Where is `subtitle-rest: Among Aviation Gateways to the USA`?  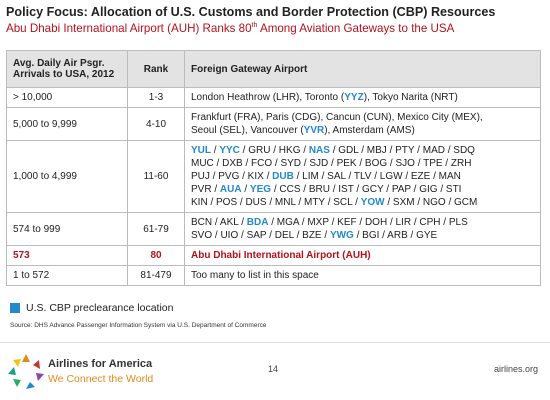 subtitle-rest: Among Aviation Gateways to the USA is located at coordinates (356, 28).